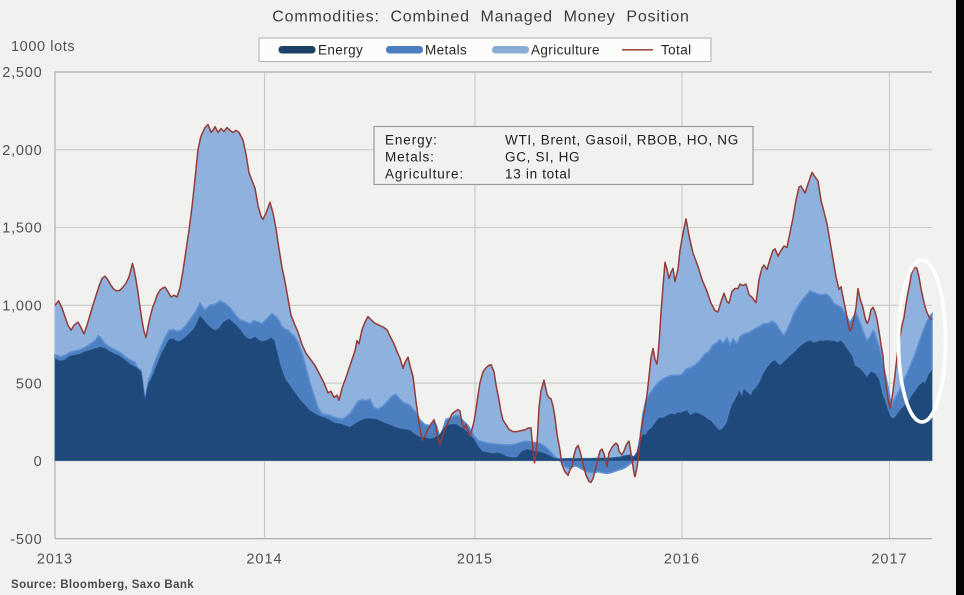 The width and height of the screenshot is (964, 595). What do you see at coordinates (102, 585) in the screenshot?
I see `svg-text: Source: Bloomberg, Saxo Bank` at bounding box center [102, 585].